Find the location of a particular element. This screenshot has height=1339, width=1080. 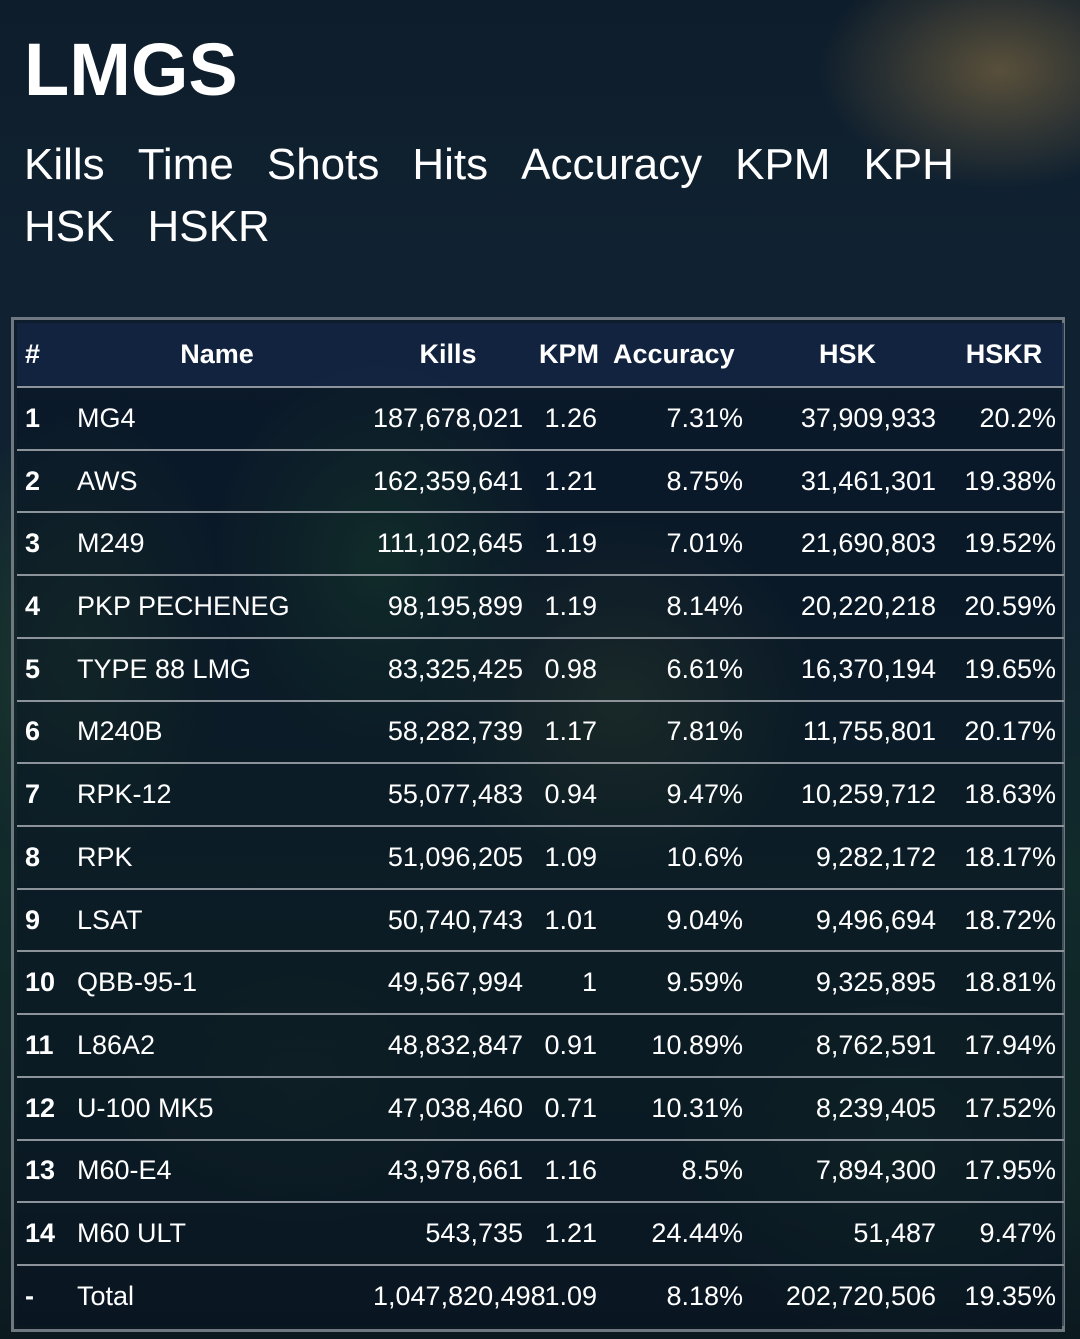

page-title: LMGS is located at coordinates (131, 69).